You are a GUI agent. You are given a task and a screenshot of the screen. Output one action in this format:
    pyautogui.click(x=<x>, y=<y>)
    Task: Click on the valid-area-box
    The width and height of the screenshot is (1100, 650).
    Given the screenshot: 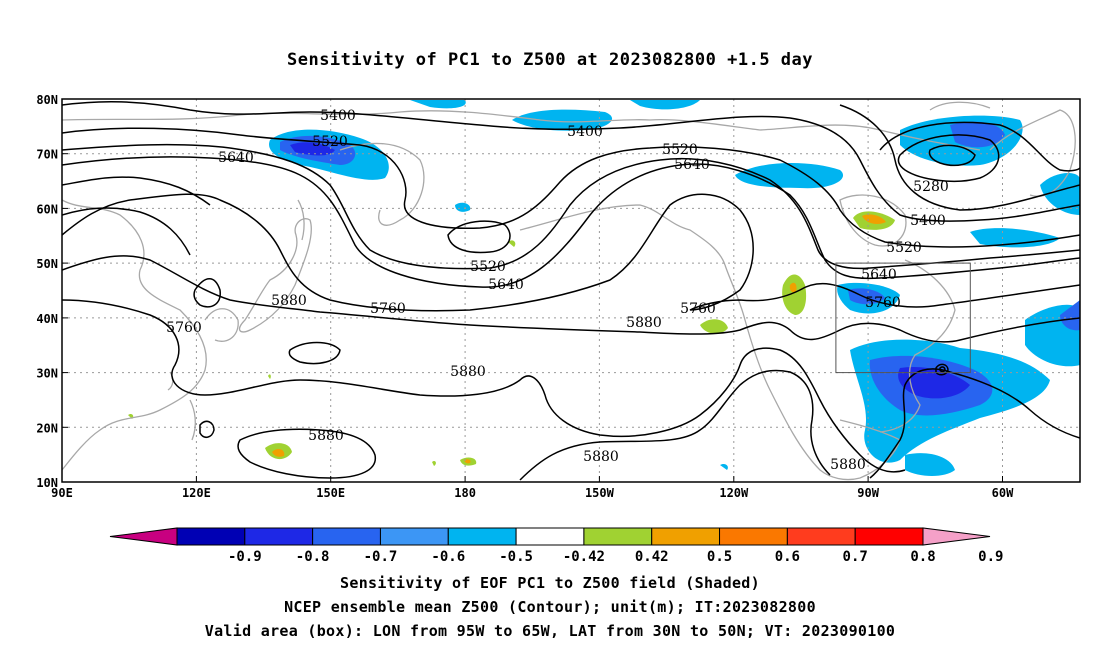 What is the action you would take?
    pyautogui.click(x=903, y=318)
    